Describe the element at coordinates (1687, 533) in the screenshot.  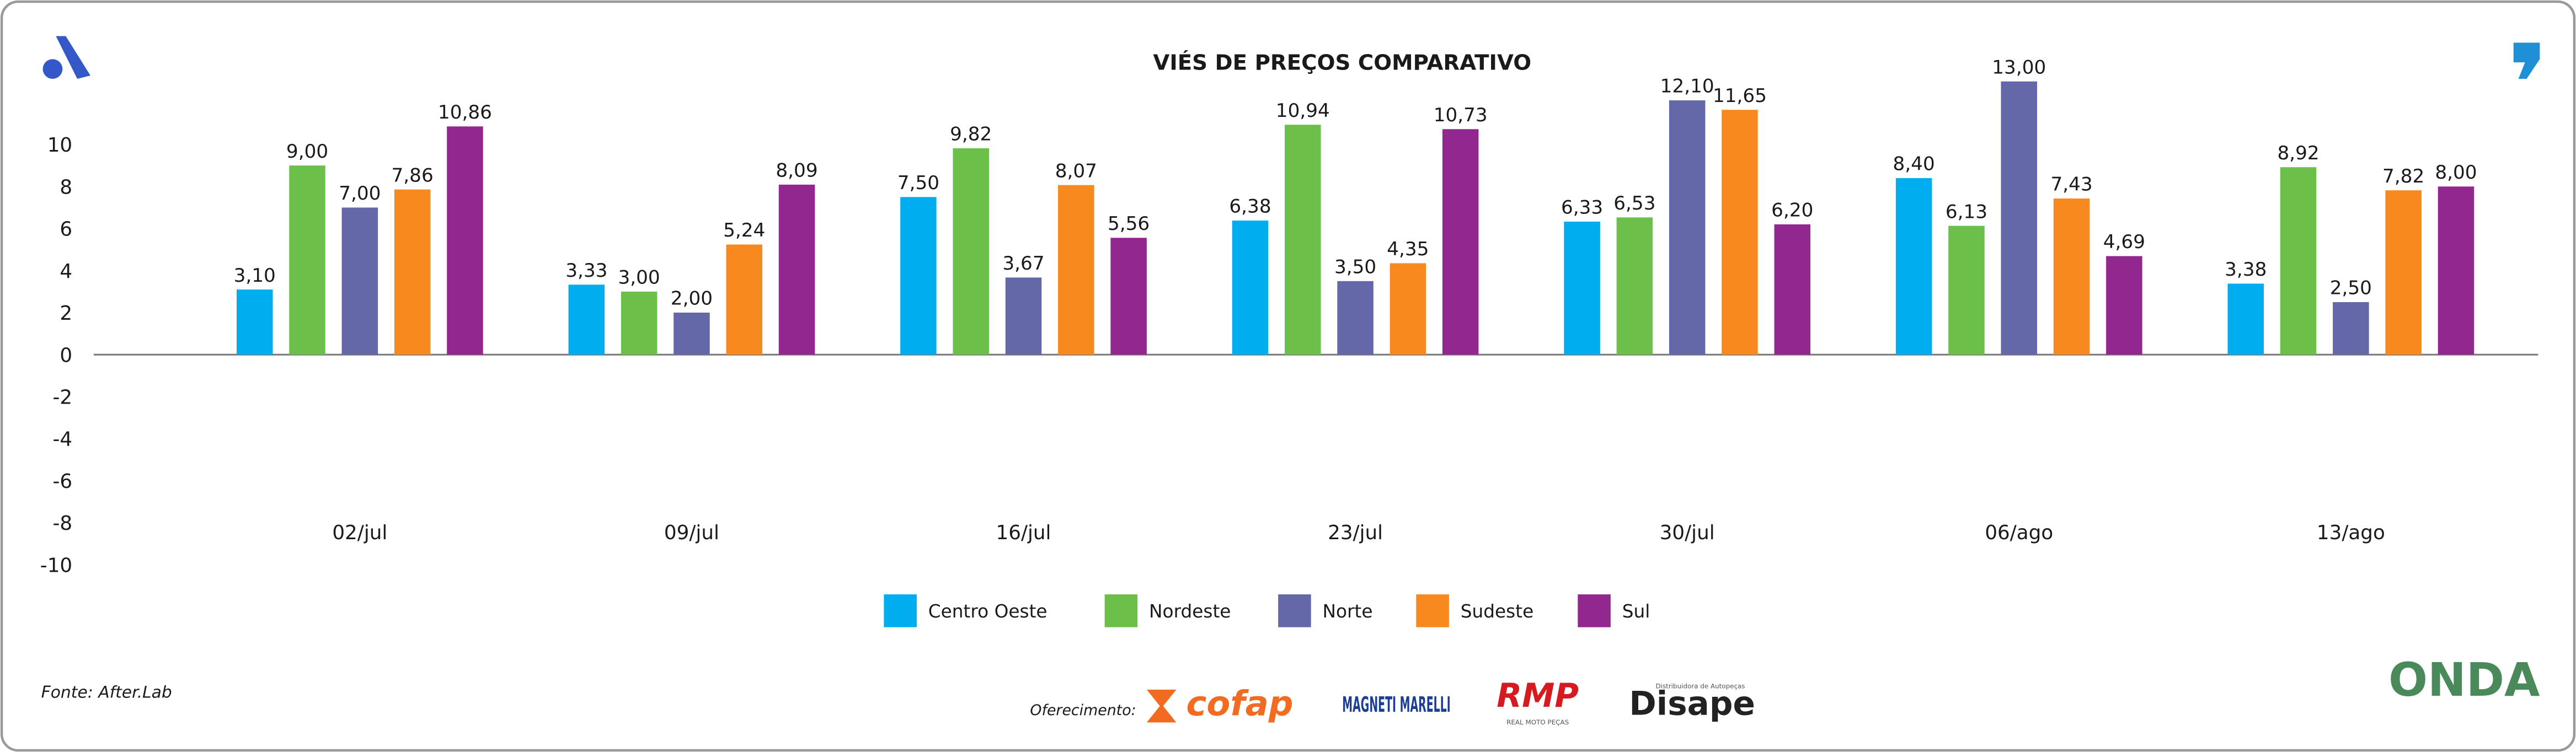
I see `x-tick-label: 30/jul` at that location.